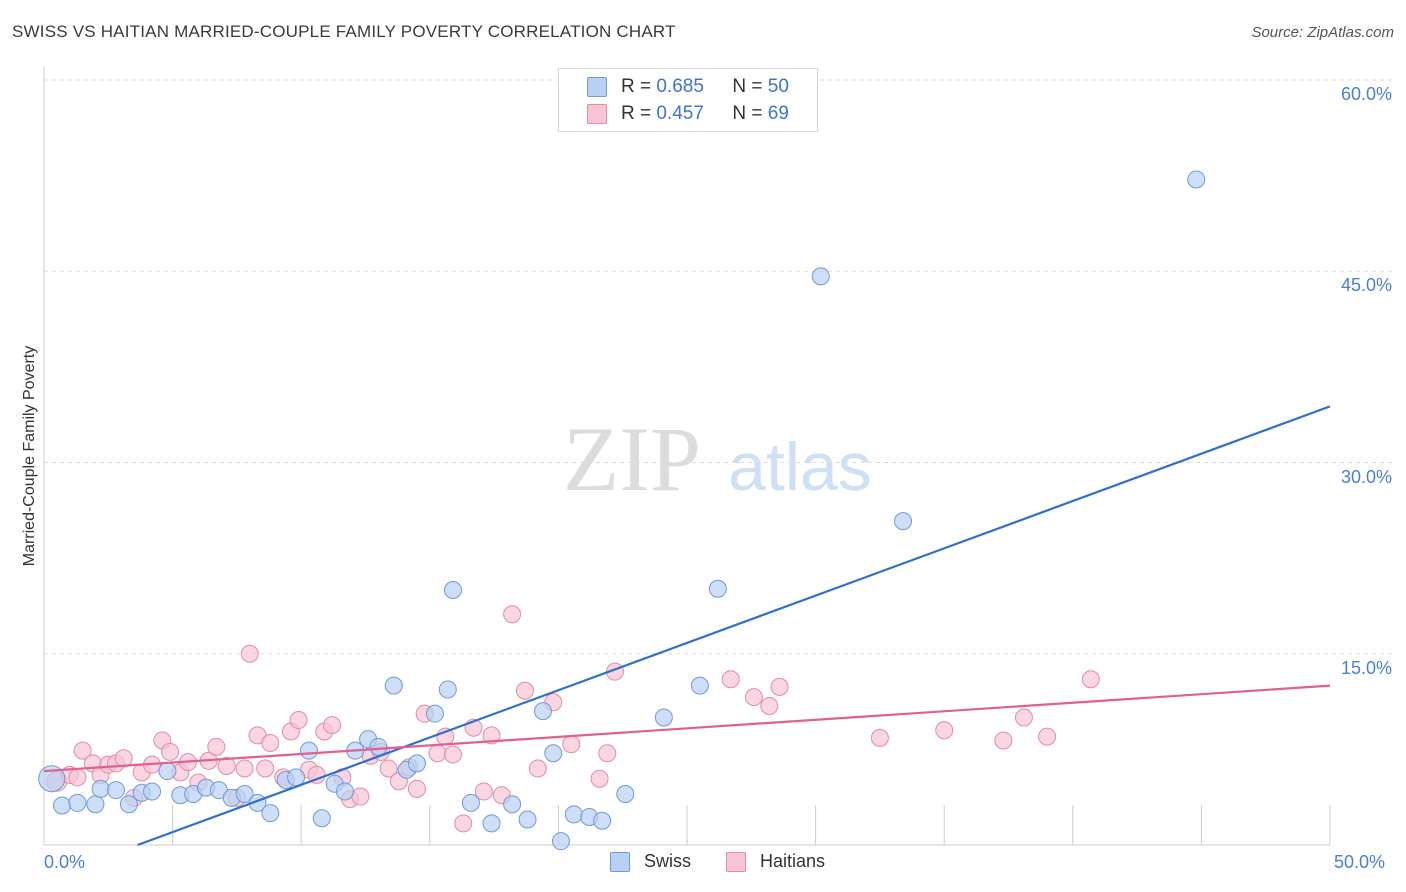 This screenshot has height=892, width=1406. What do you see at coordinates (65, 862) in the screenshot?
I see `x-tick-label-min: 0.0%` at bounding box center [65, 862].